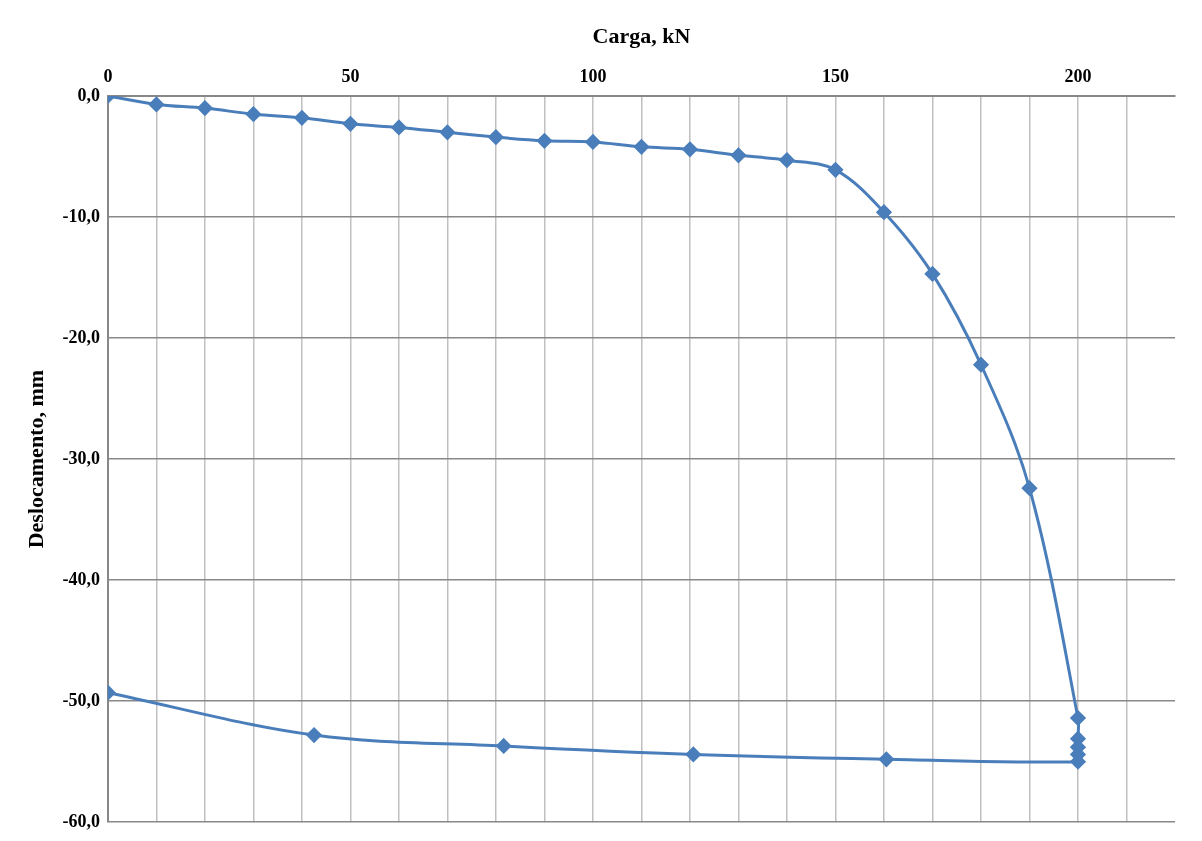 This screenshot has height=841, width=1202. Describe the element at coordinates (35, 459) in the screenshot. I see `y-axis-title: Deslocamento, mm` at that location.